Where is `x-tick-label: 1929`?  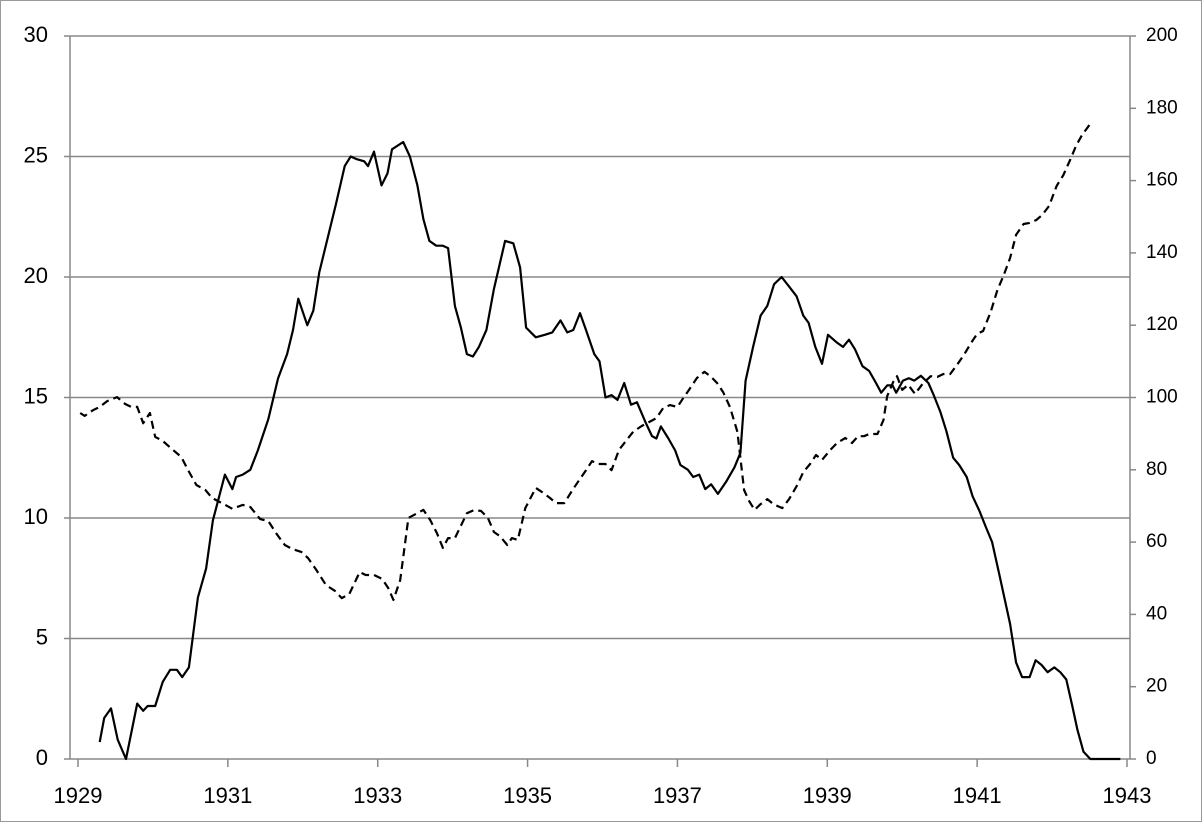
x-tick-label: 1929 is located at coordinates (78, 795).